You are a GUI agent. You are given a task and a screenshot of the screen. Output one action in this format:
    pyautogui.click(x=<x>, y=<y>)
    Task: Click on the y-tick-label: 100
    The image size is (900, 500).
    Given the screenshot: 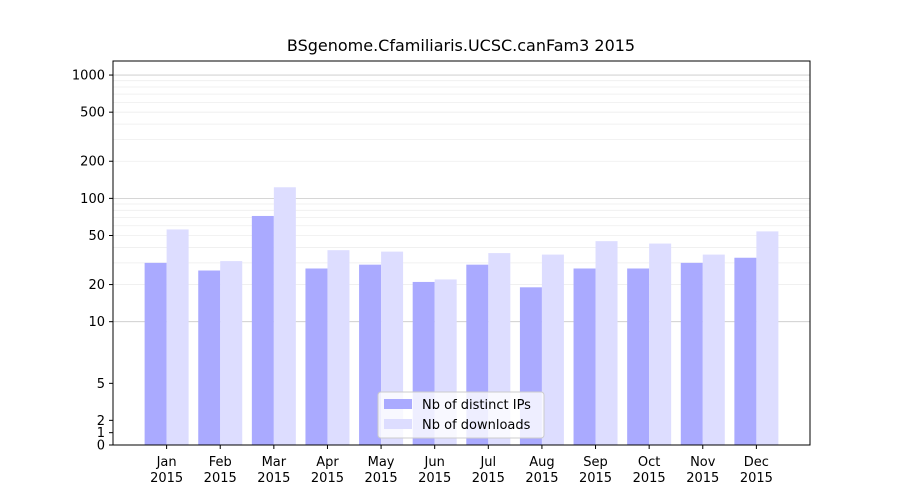 What is the action you would take?
    pyautogui.click(x=92, y=199)
    